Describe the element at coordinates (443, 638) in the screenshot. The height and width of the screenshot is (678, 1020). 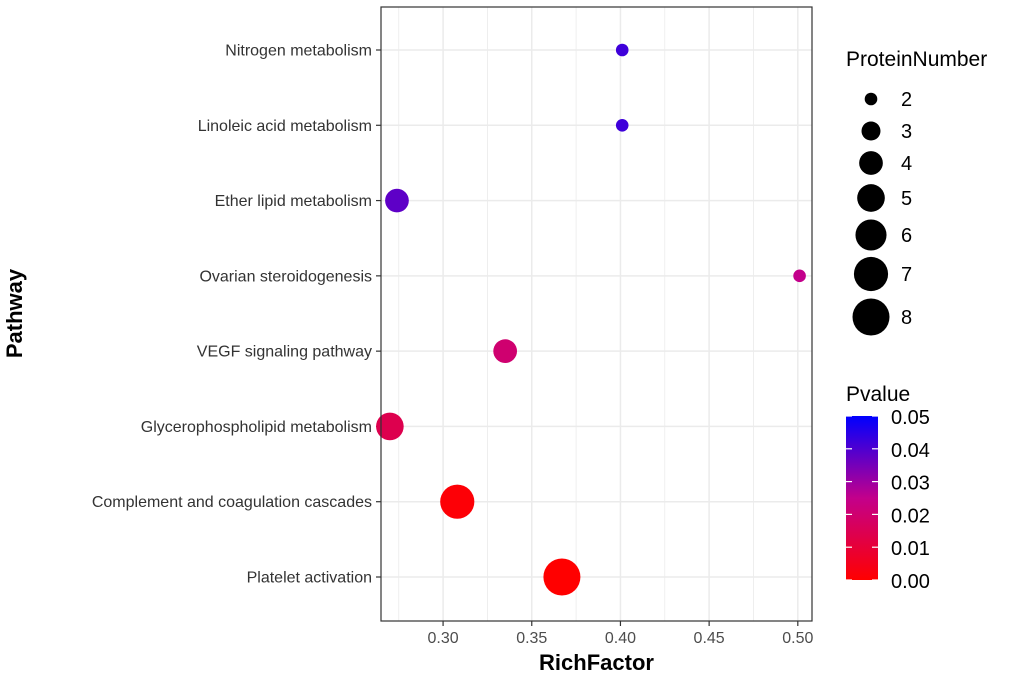
I see `x-tick-label: 0.30` at that location.